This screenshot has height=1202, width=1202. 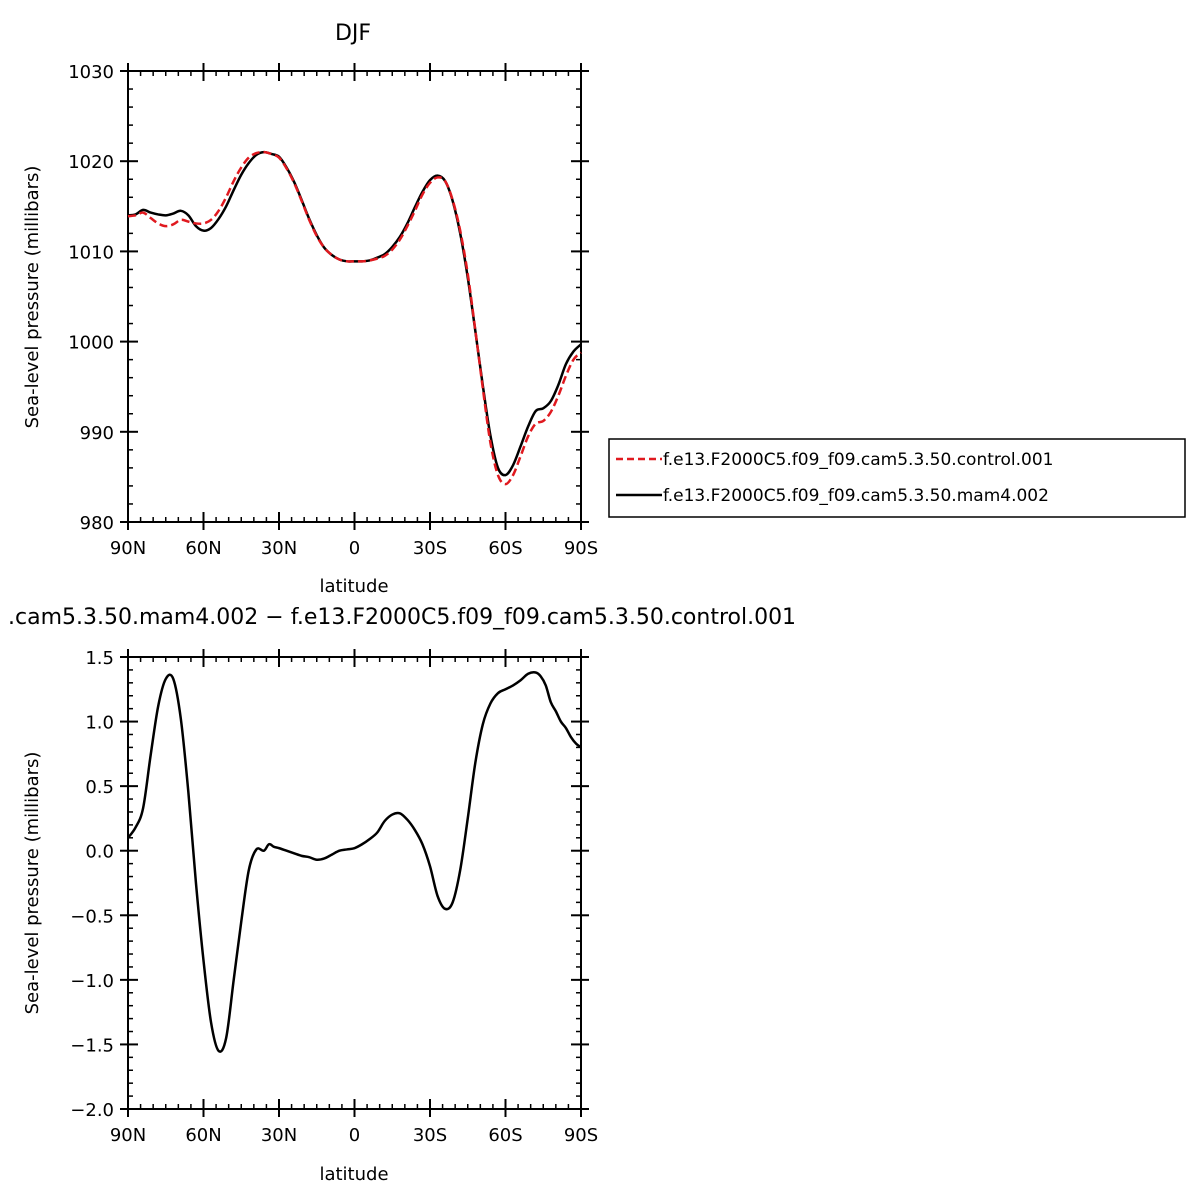 I want to click on top-series-lines, so click(x=354, y=318).